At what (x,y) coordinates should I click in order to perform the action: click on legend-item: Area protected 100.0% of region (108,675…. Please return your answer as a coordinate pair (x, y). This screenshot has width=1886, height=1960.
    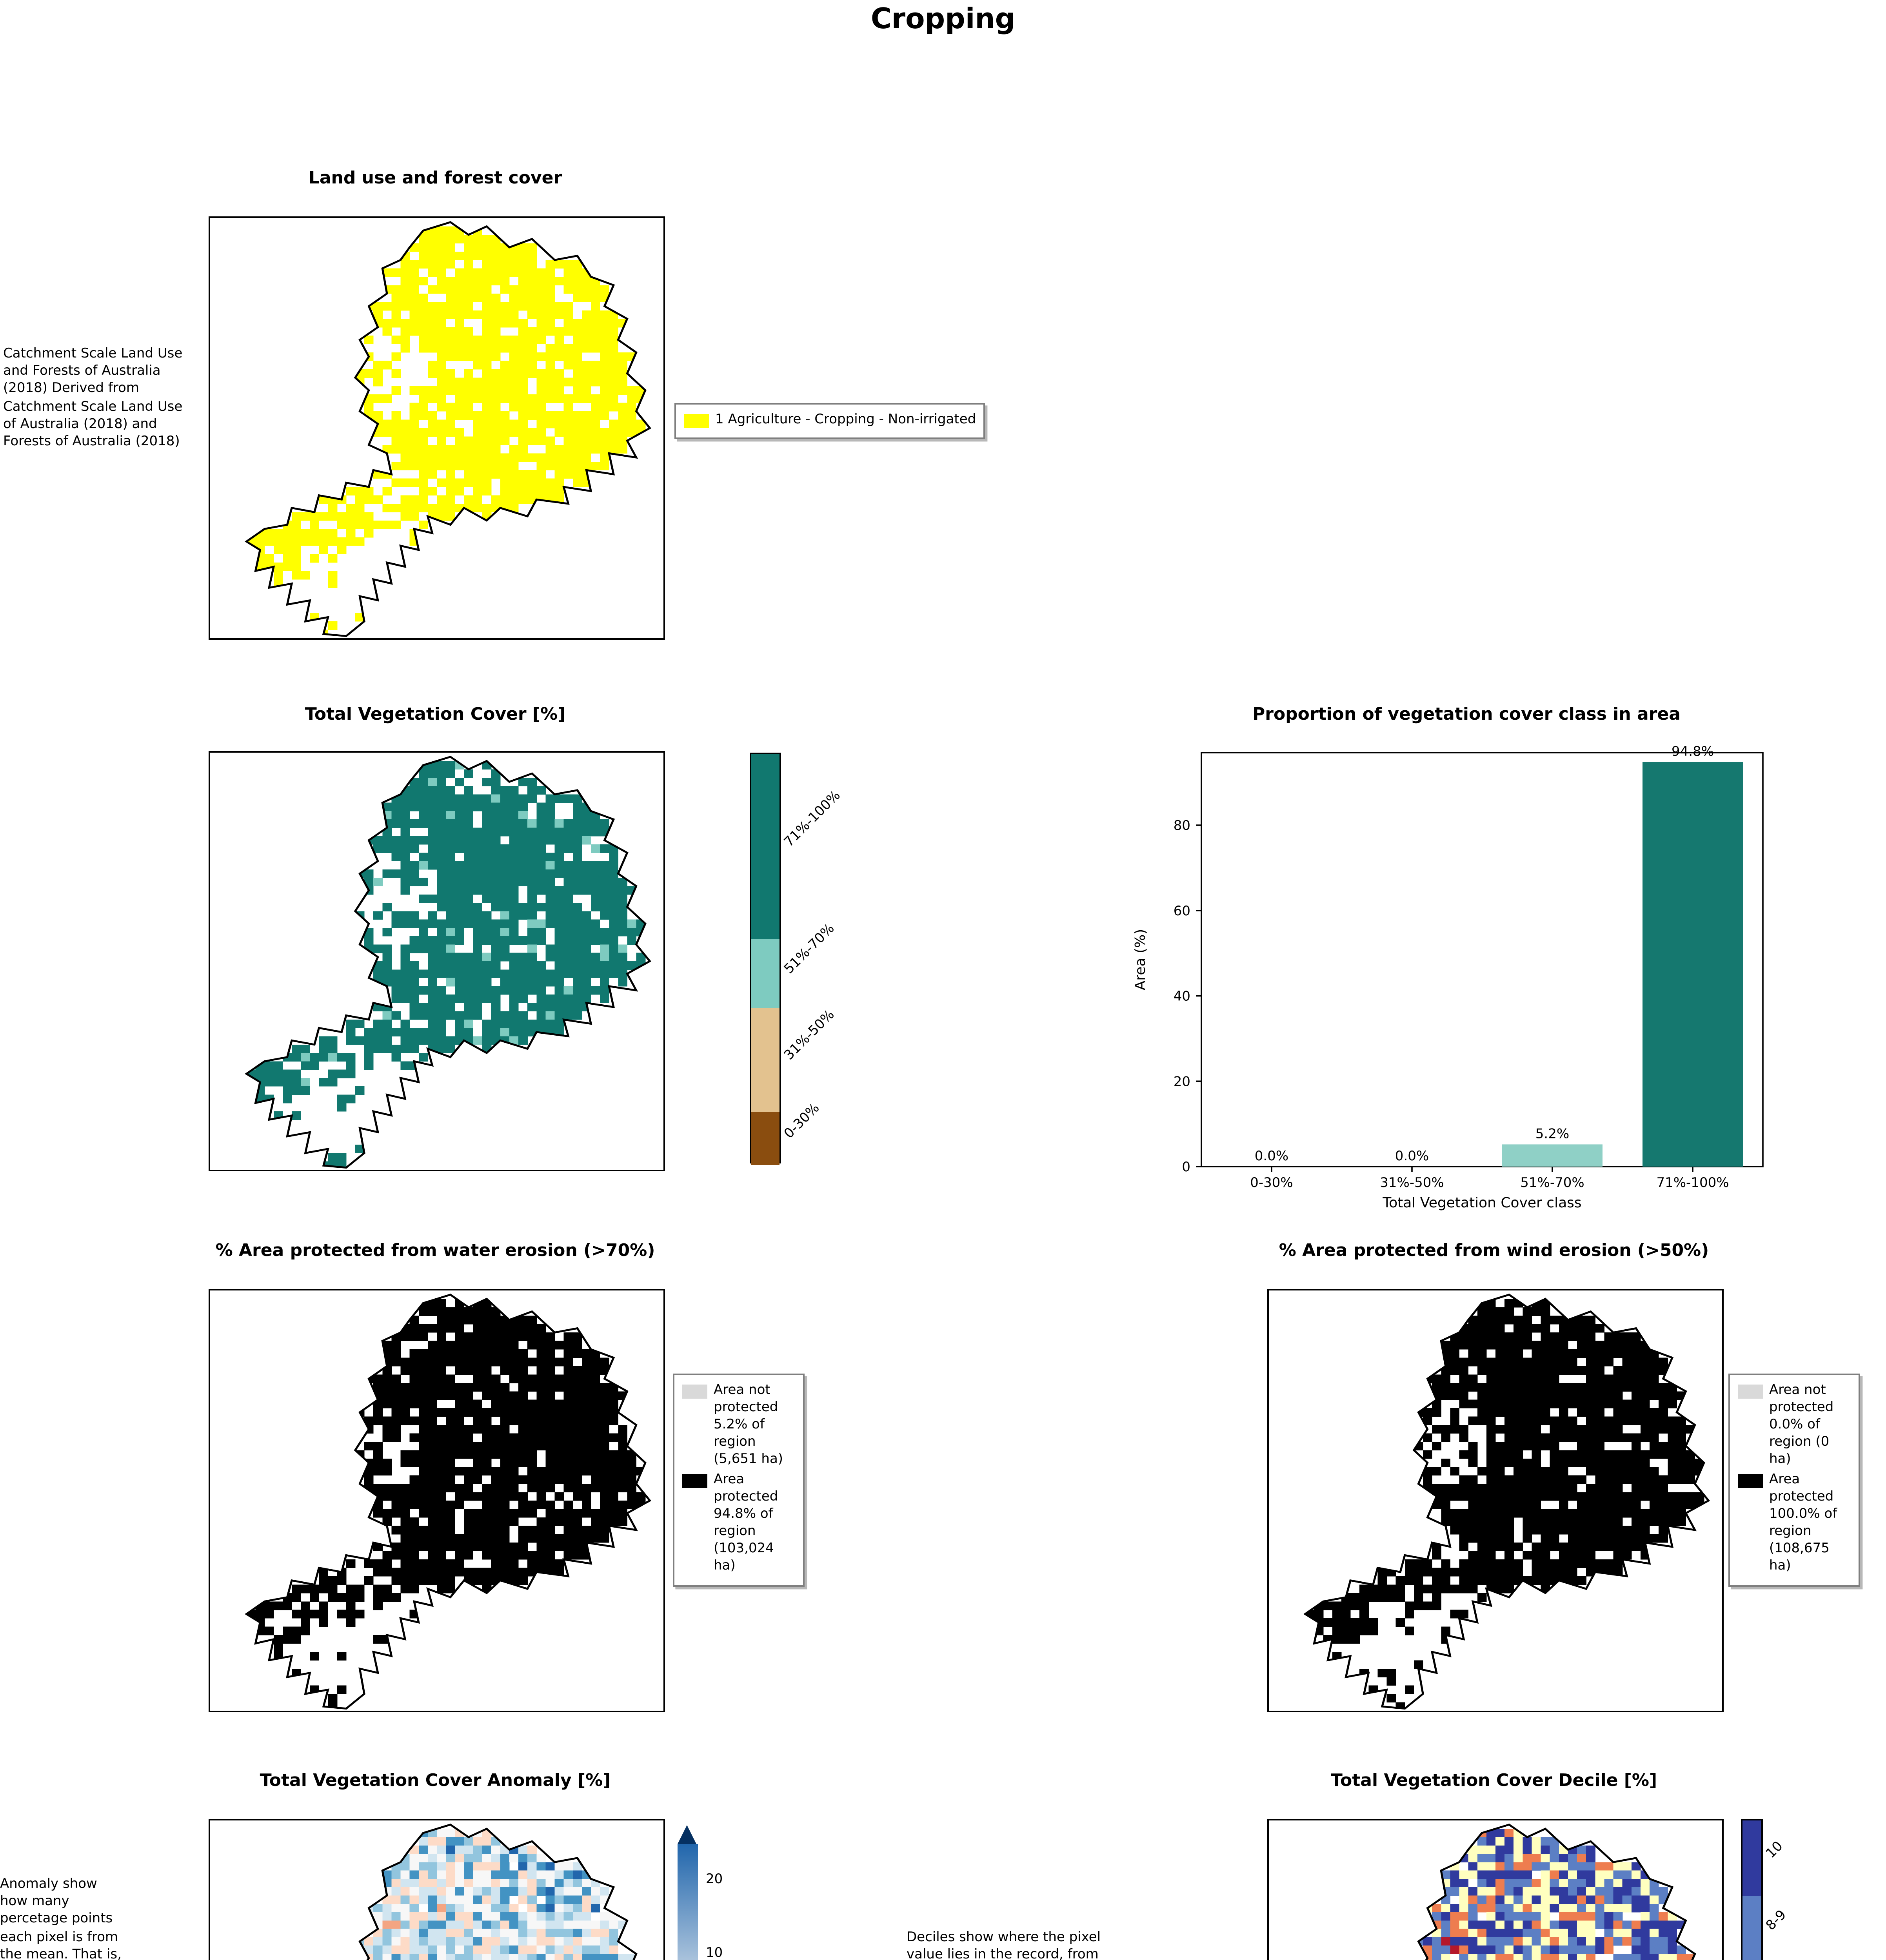
    Looking at the image, I should click on (1794, 1525).